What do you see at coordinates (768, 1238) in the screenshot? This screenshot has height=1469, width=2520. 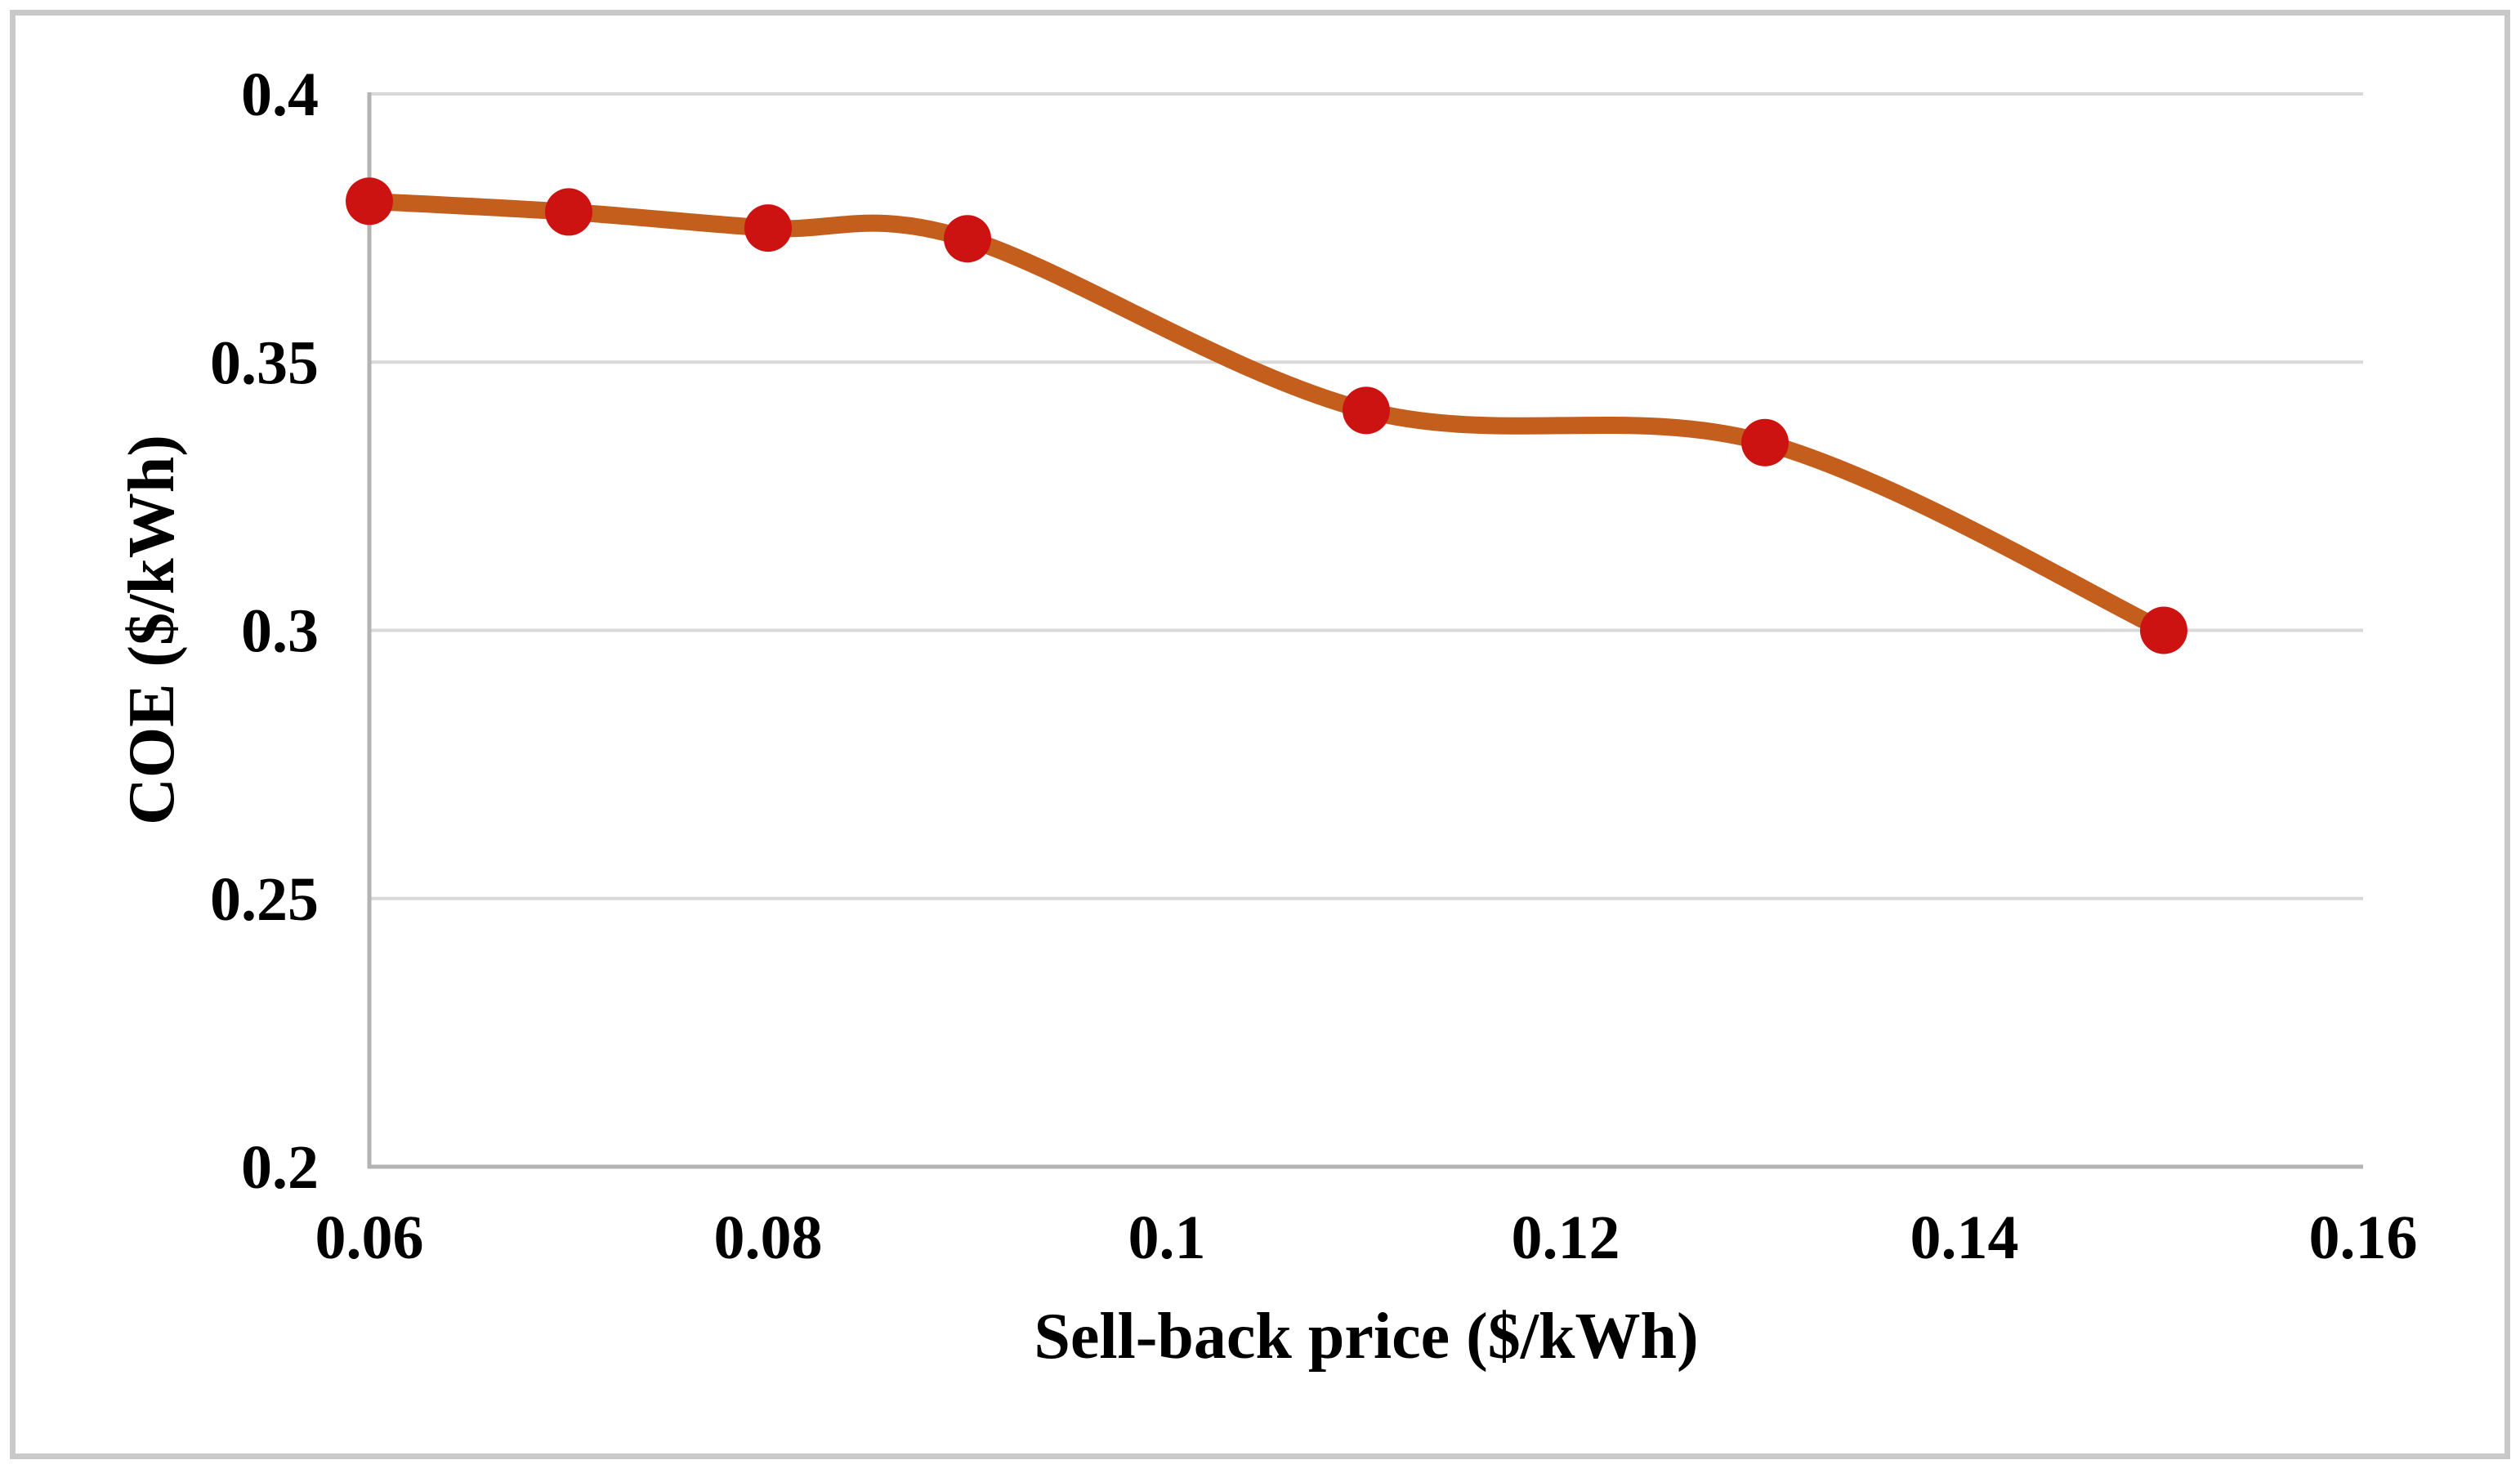 I see `x-tick-label: 0.08` at bounding box center [768, 1238].